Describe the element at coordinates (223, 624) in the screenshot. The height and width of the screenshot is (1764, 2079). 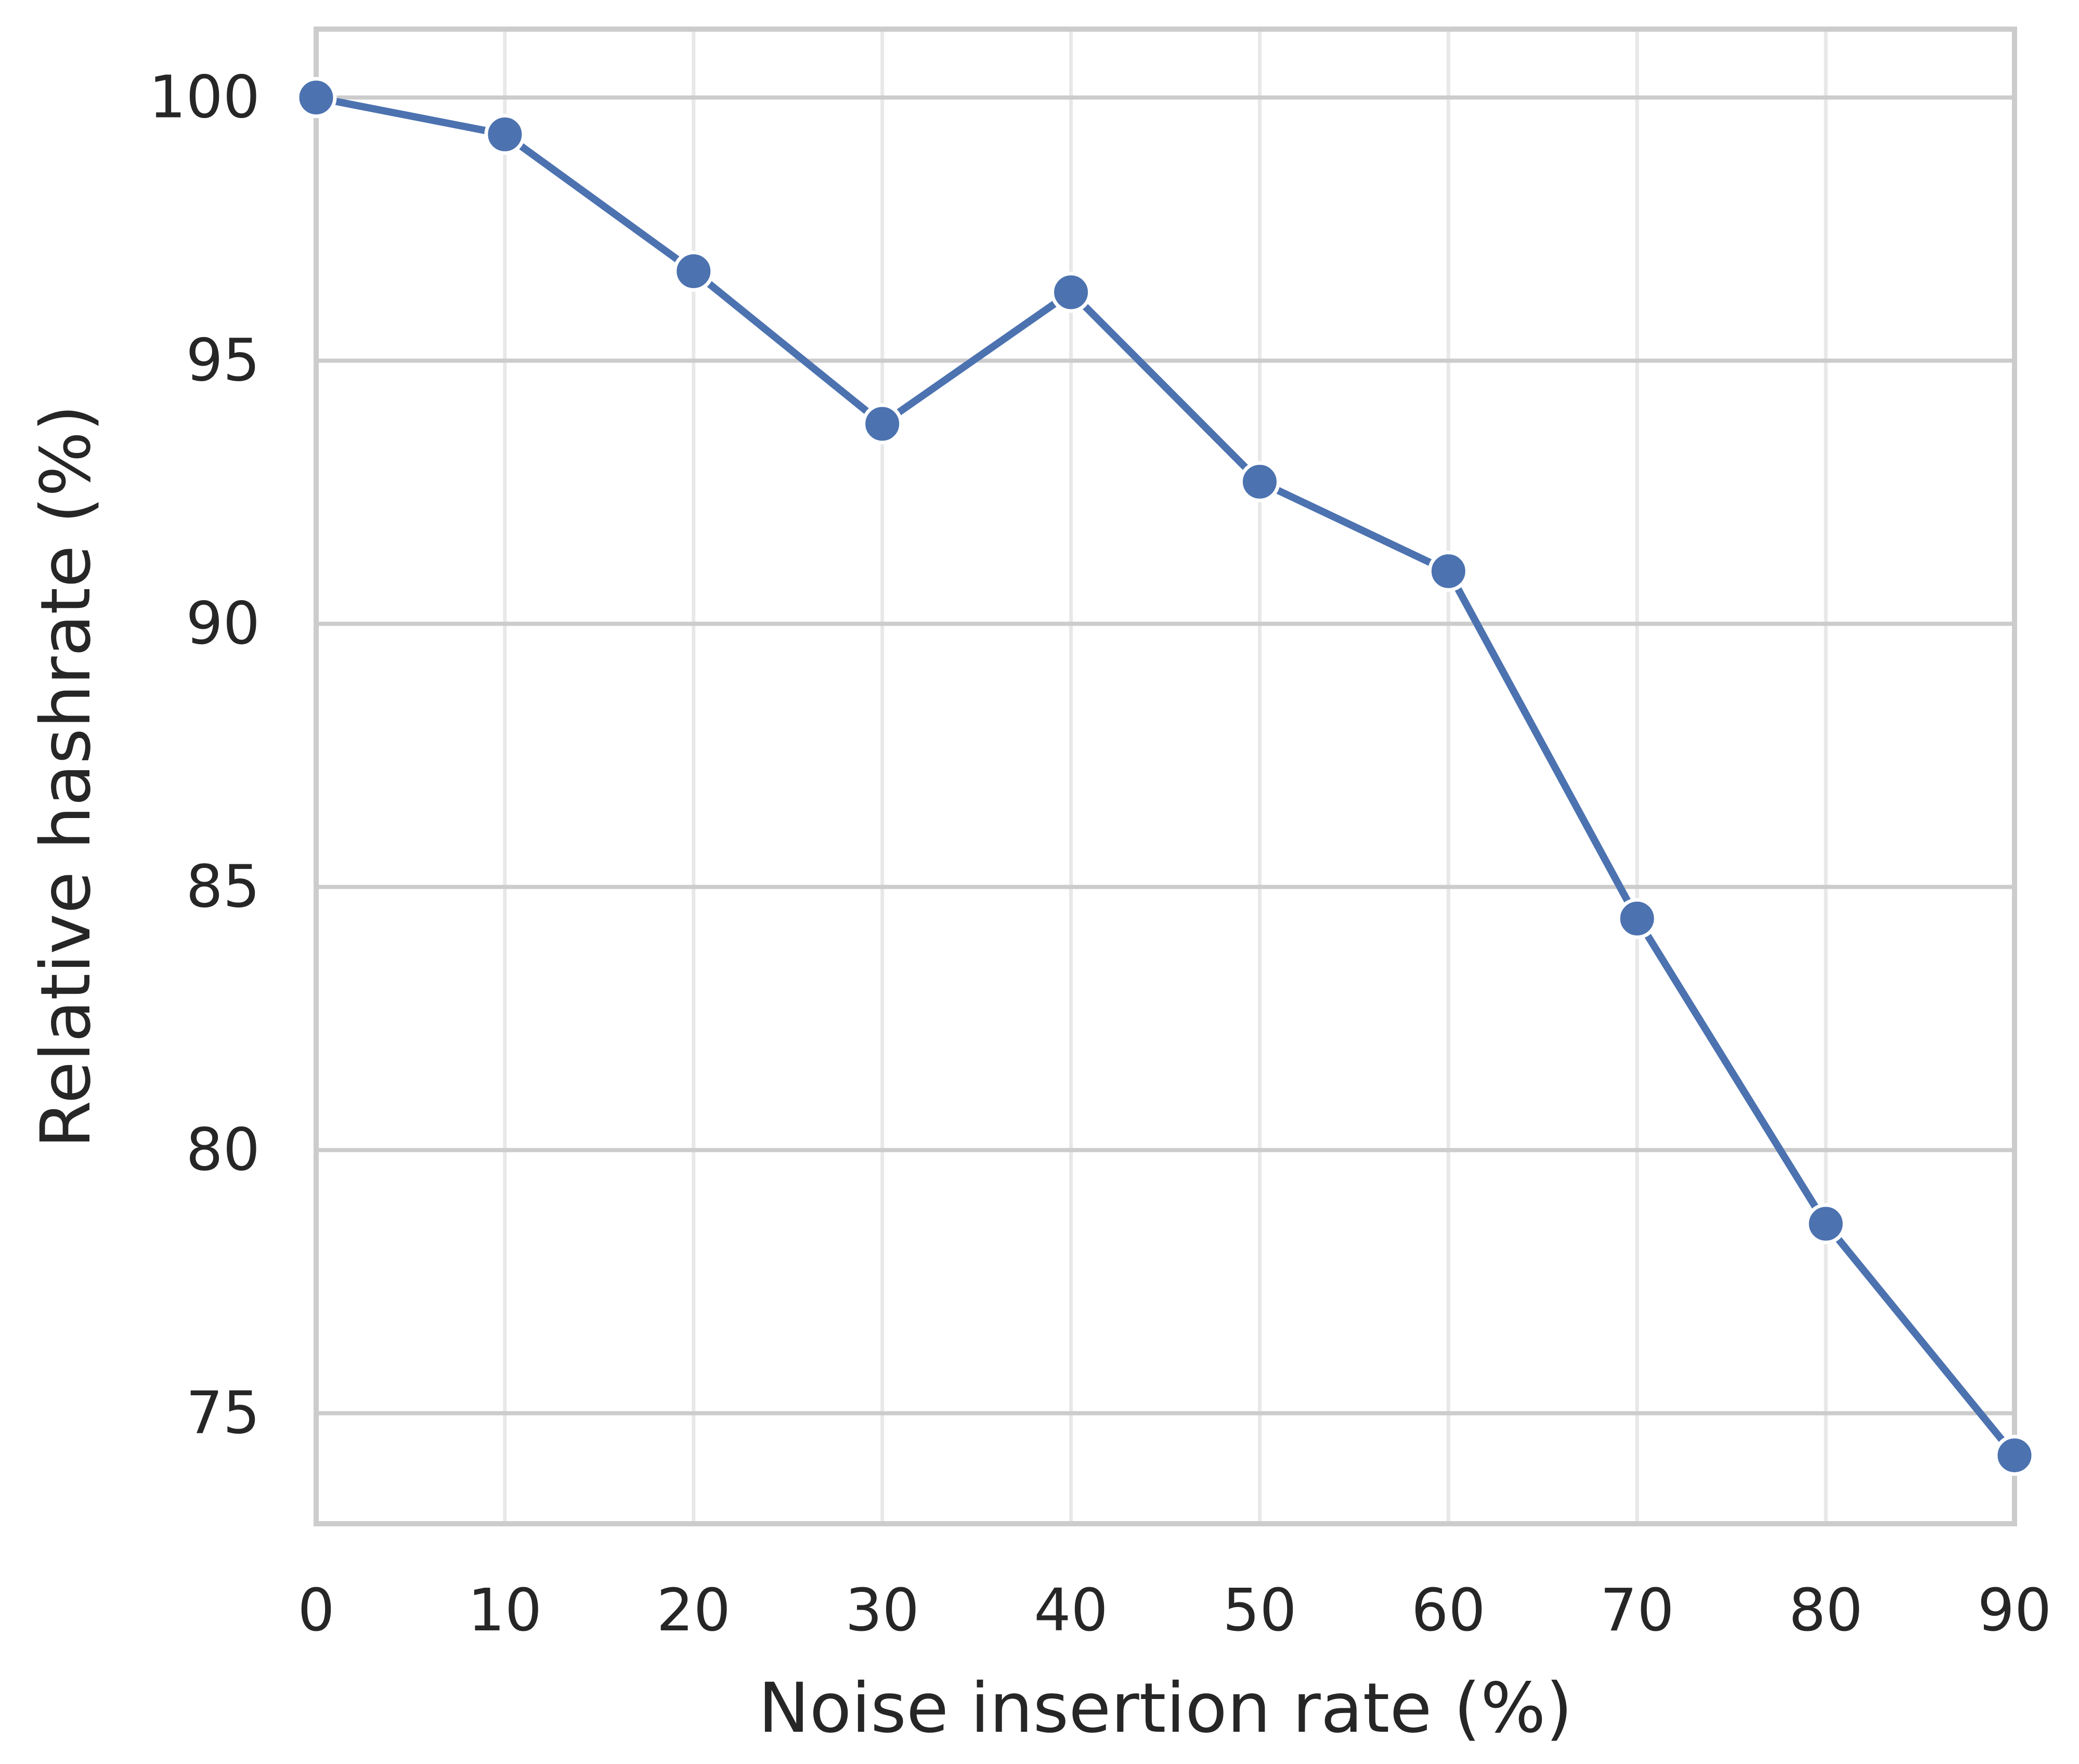
I see `y-tick-label: 90` at that location.